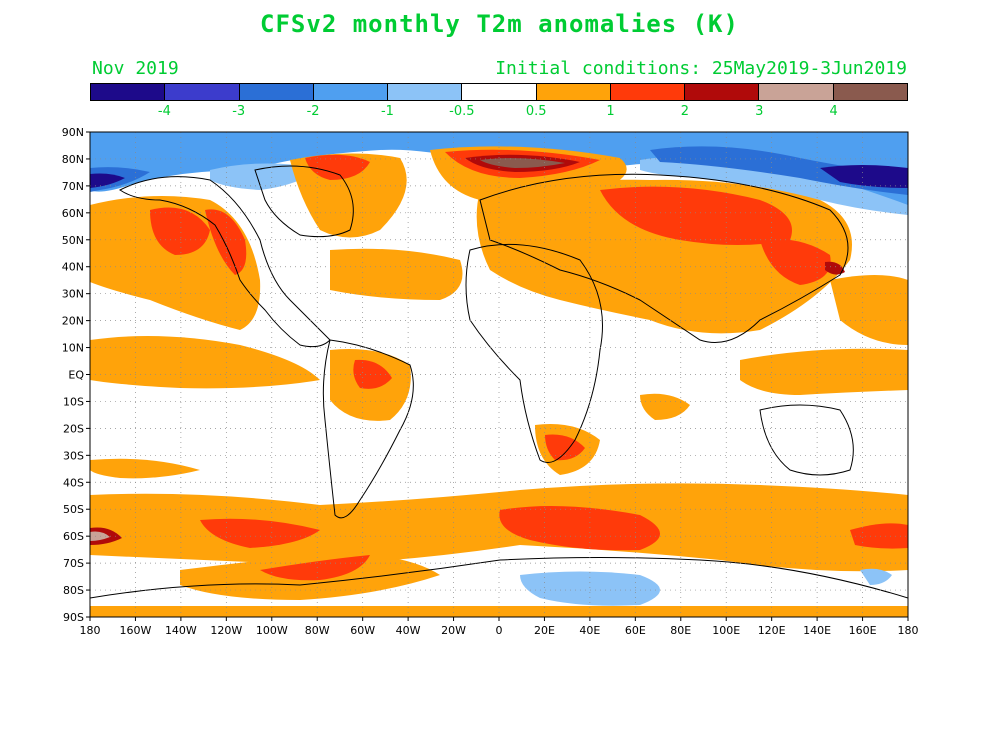 This screenshot has width=999, height=750. Describe the element at coordinates (73, 267) in the screenshot. I see `latitude-label: 40N` at that location.